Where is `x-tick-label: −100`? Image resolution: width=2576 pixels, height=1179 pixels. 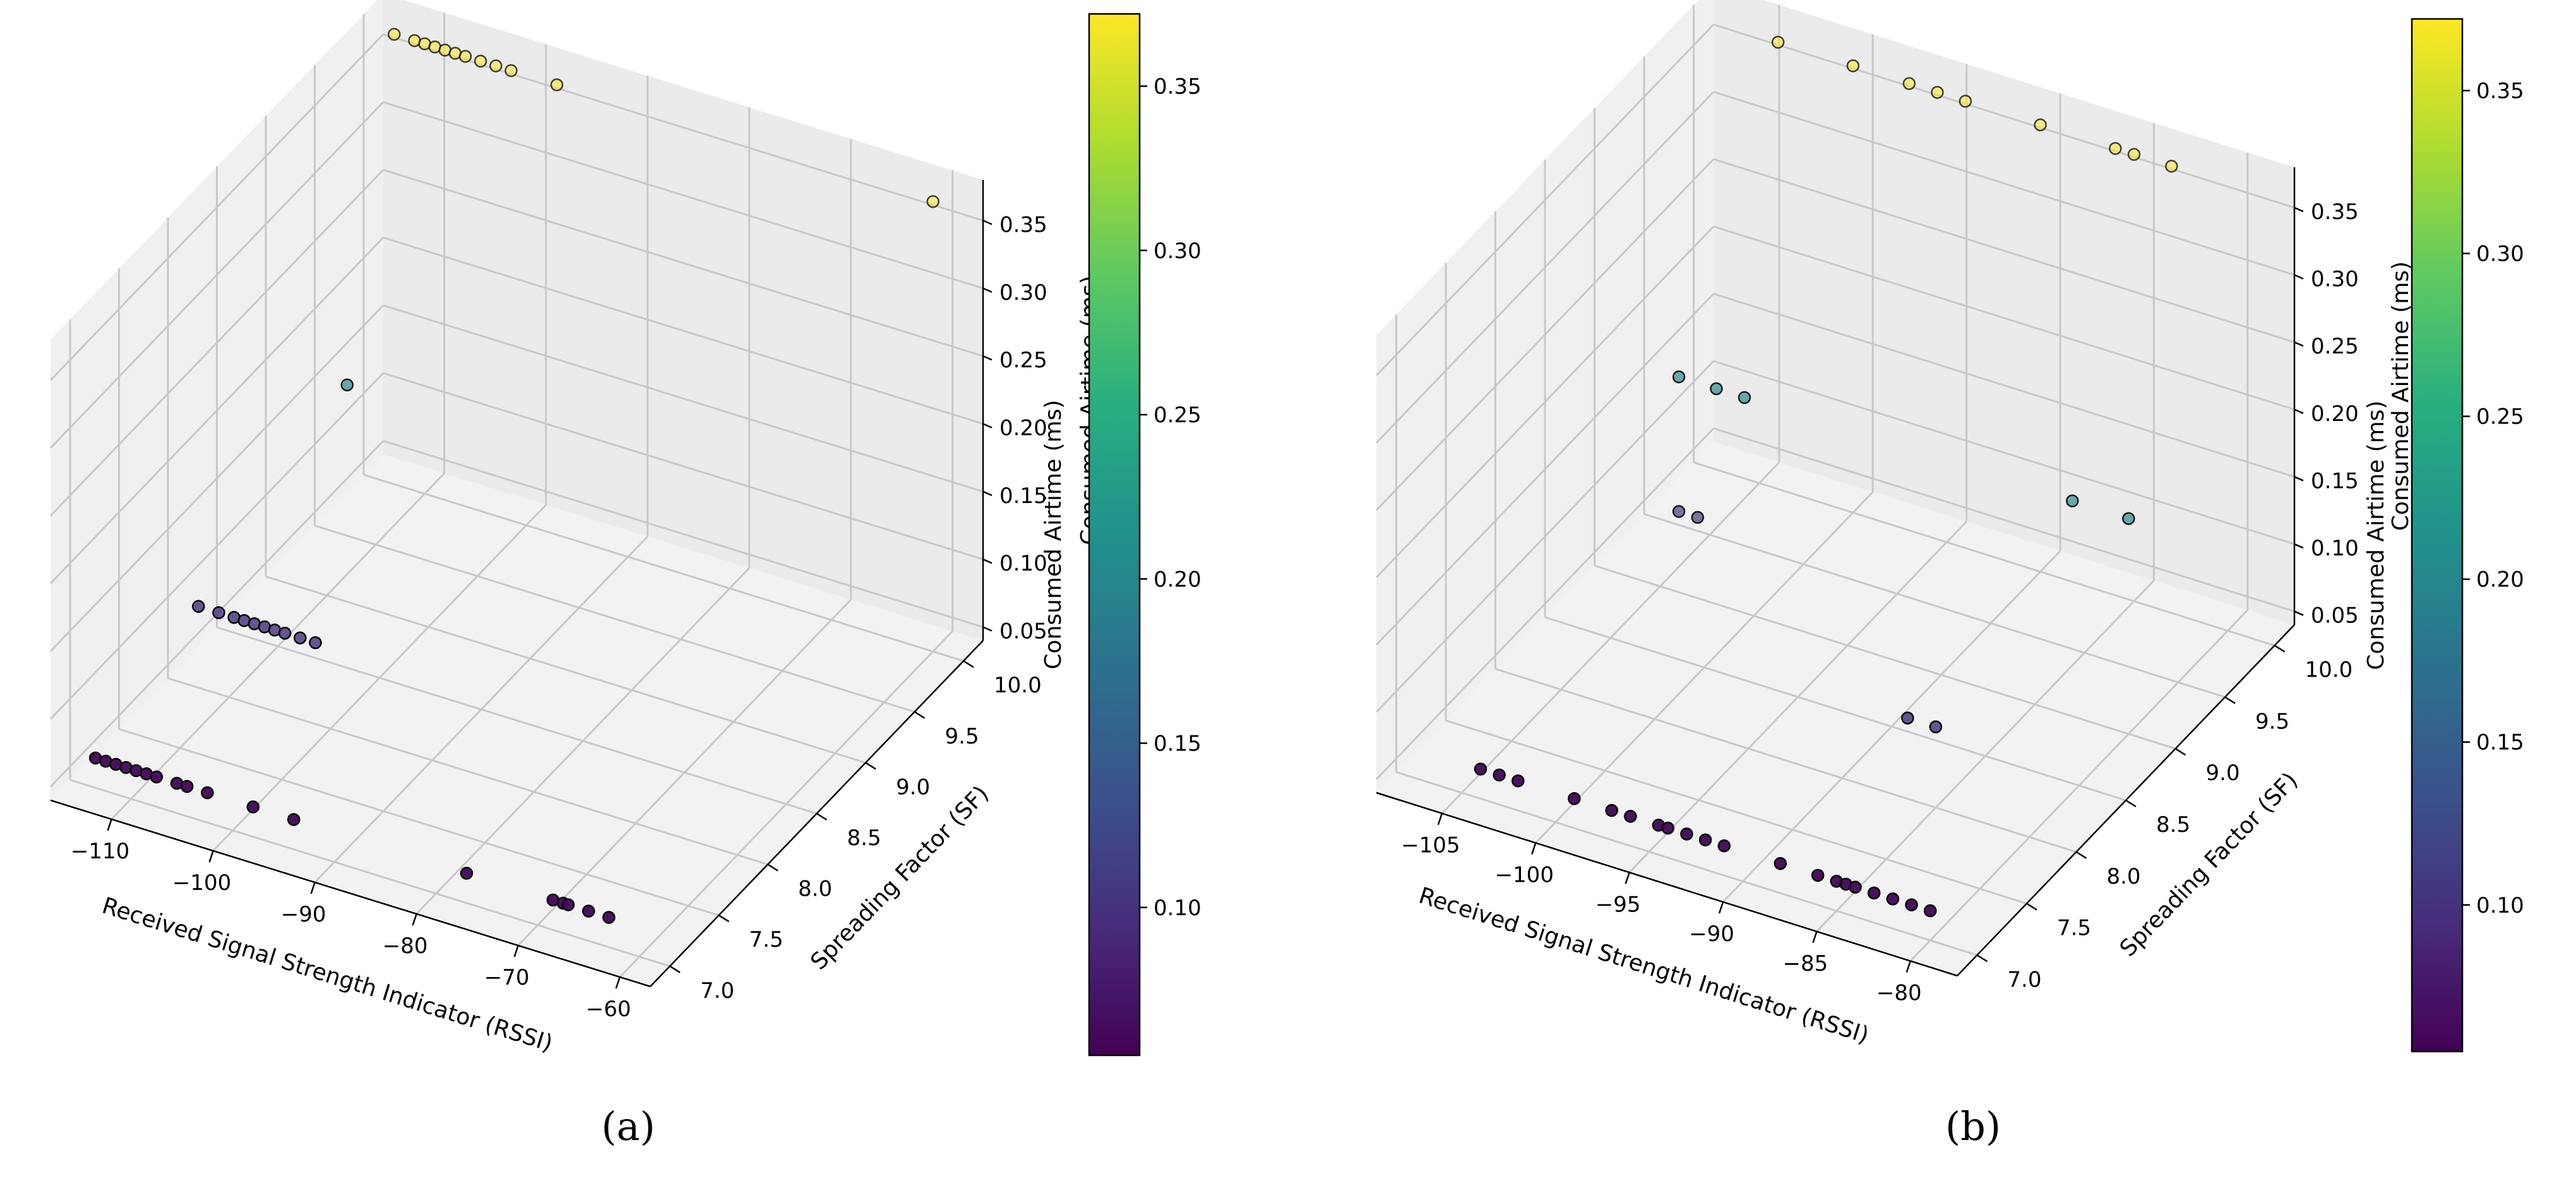 x-tick-label: −100 is located at coordinates (1524, 875).